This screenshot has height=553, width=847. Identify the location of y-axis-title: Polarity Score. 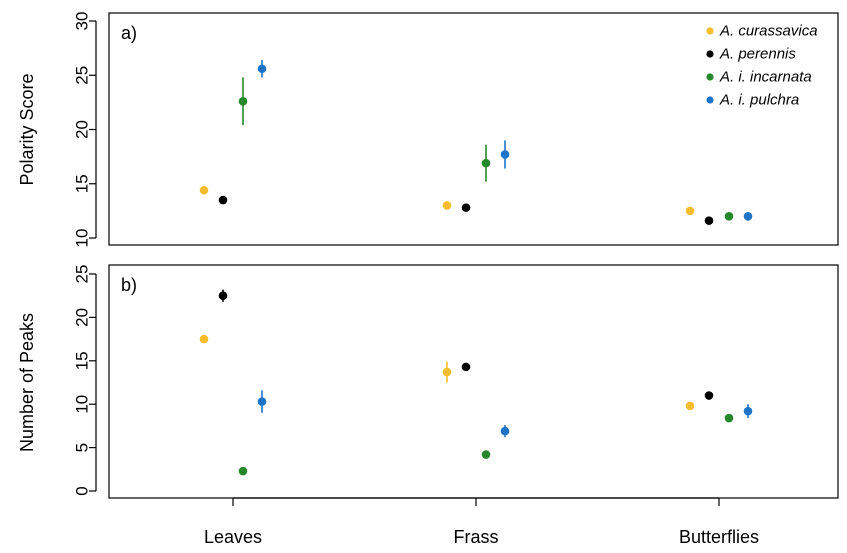
(27, 129).